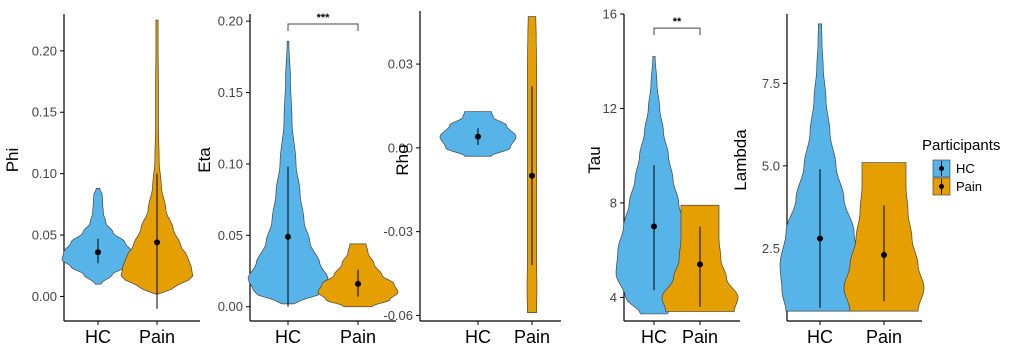 The image size is (1019, 350). What do you see at coordinates (771, 83) in the screenshot?
I see `y-tick-label: 7.5` at bounding box center [771, 83].